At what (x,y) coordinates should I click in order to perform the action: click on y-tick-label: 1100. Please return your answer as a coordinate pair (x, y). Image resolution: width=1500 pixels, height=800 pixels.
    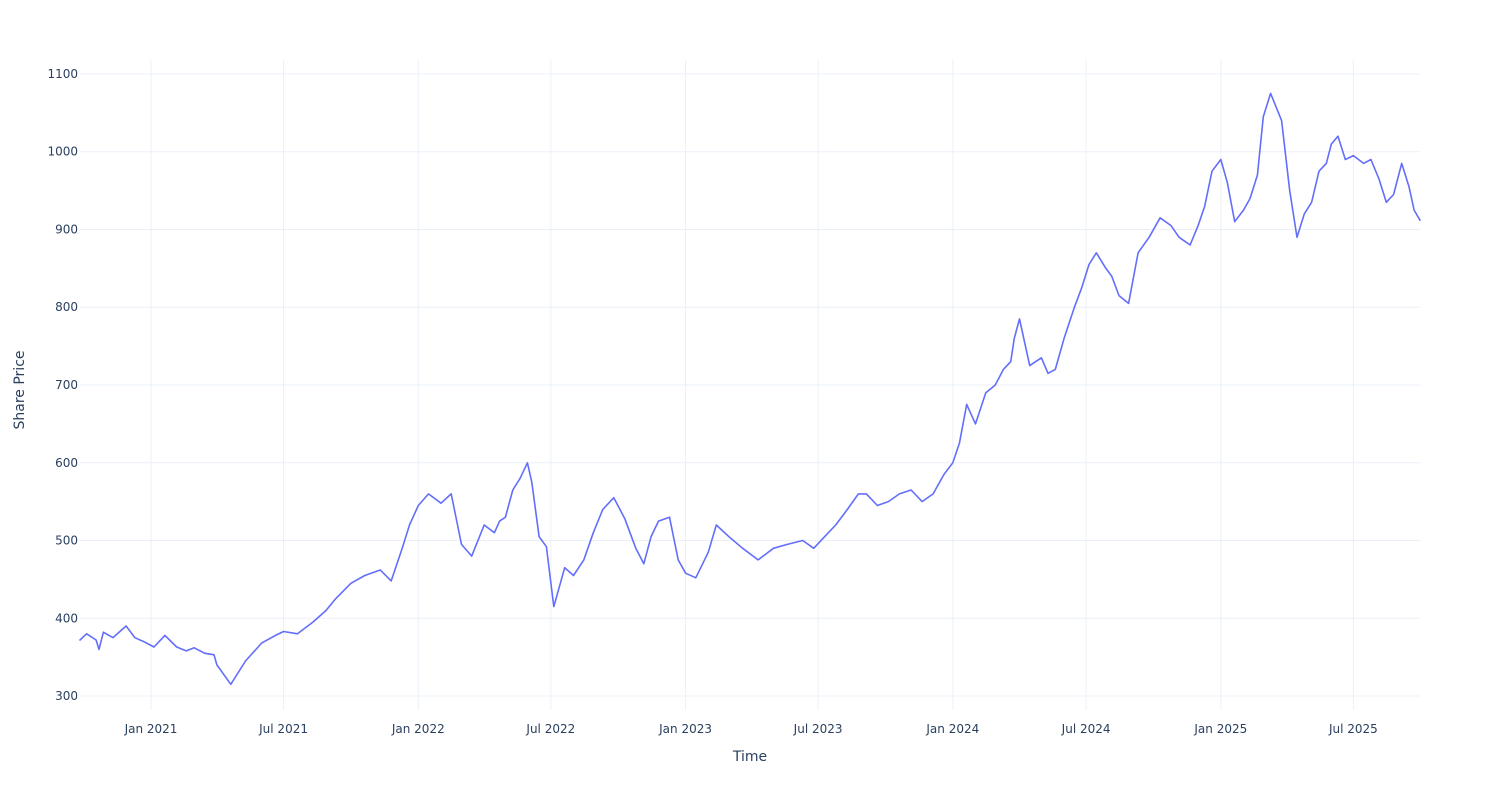
    Looking at the image, I should click on (62, 74).